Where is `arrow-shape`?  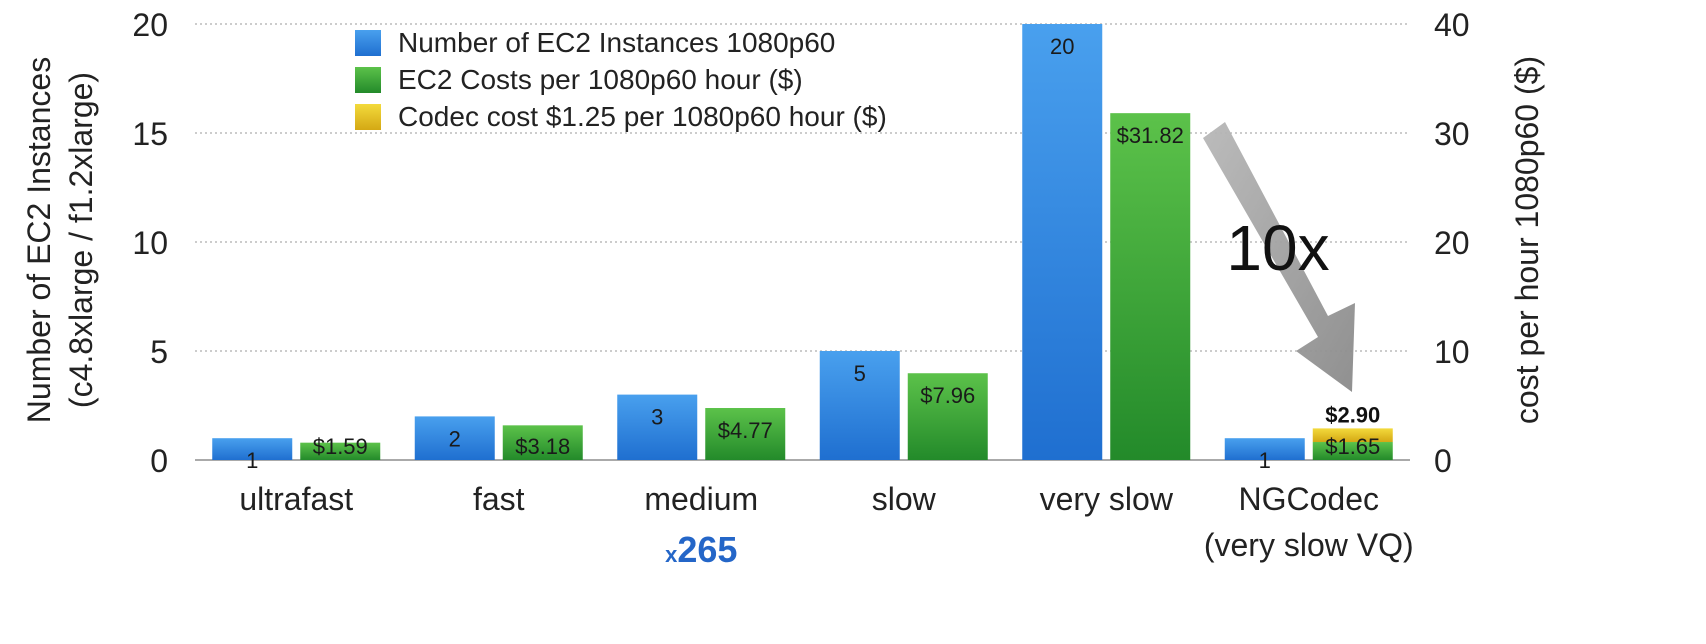 arrow-shape is located at coordinates (1279, 257).